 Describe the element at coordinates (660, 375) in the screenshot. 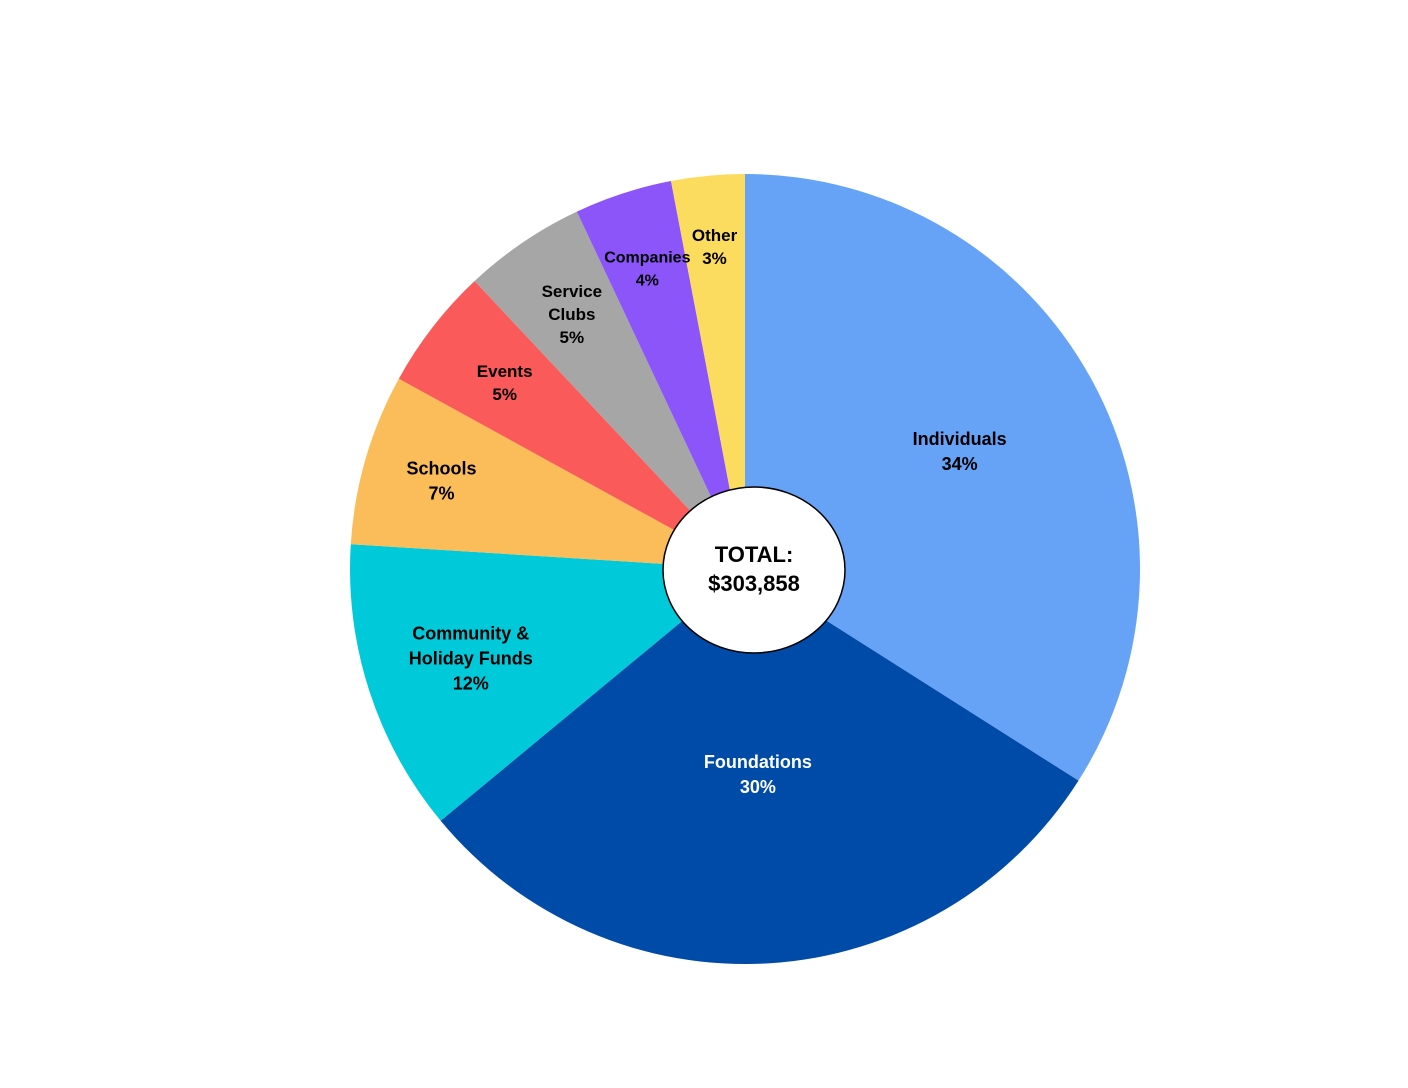

I see `pie-slice-companies` at that location.